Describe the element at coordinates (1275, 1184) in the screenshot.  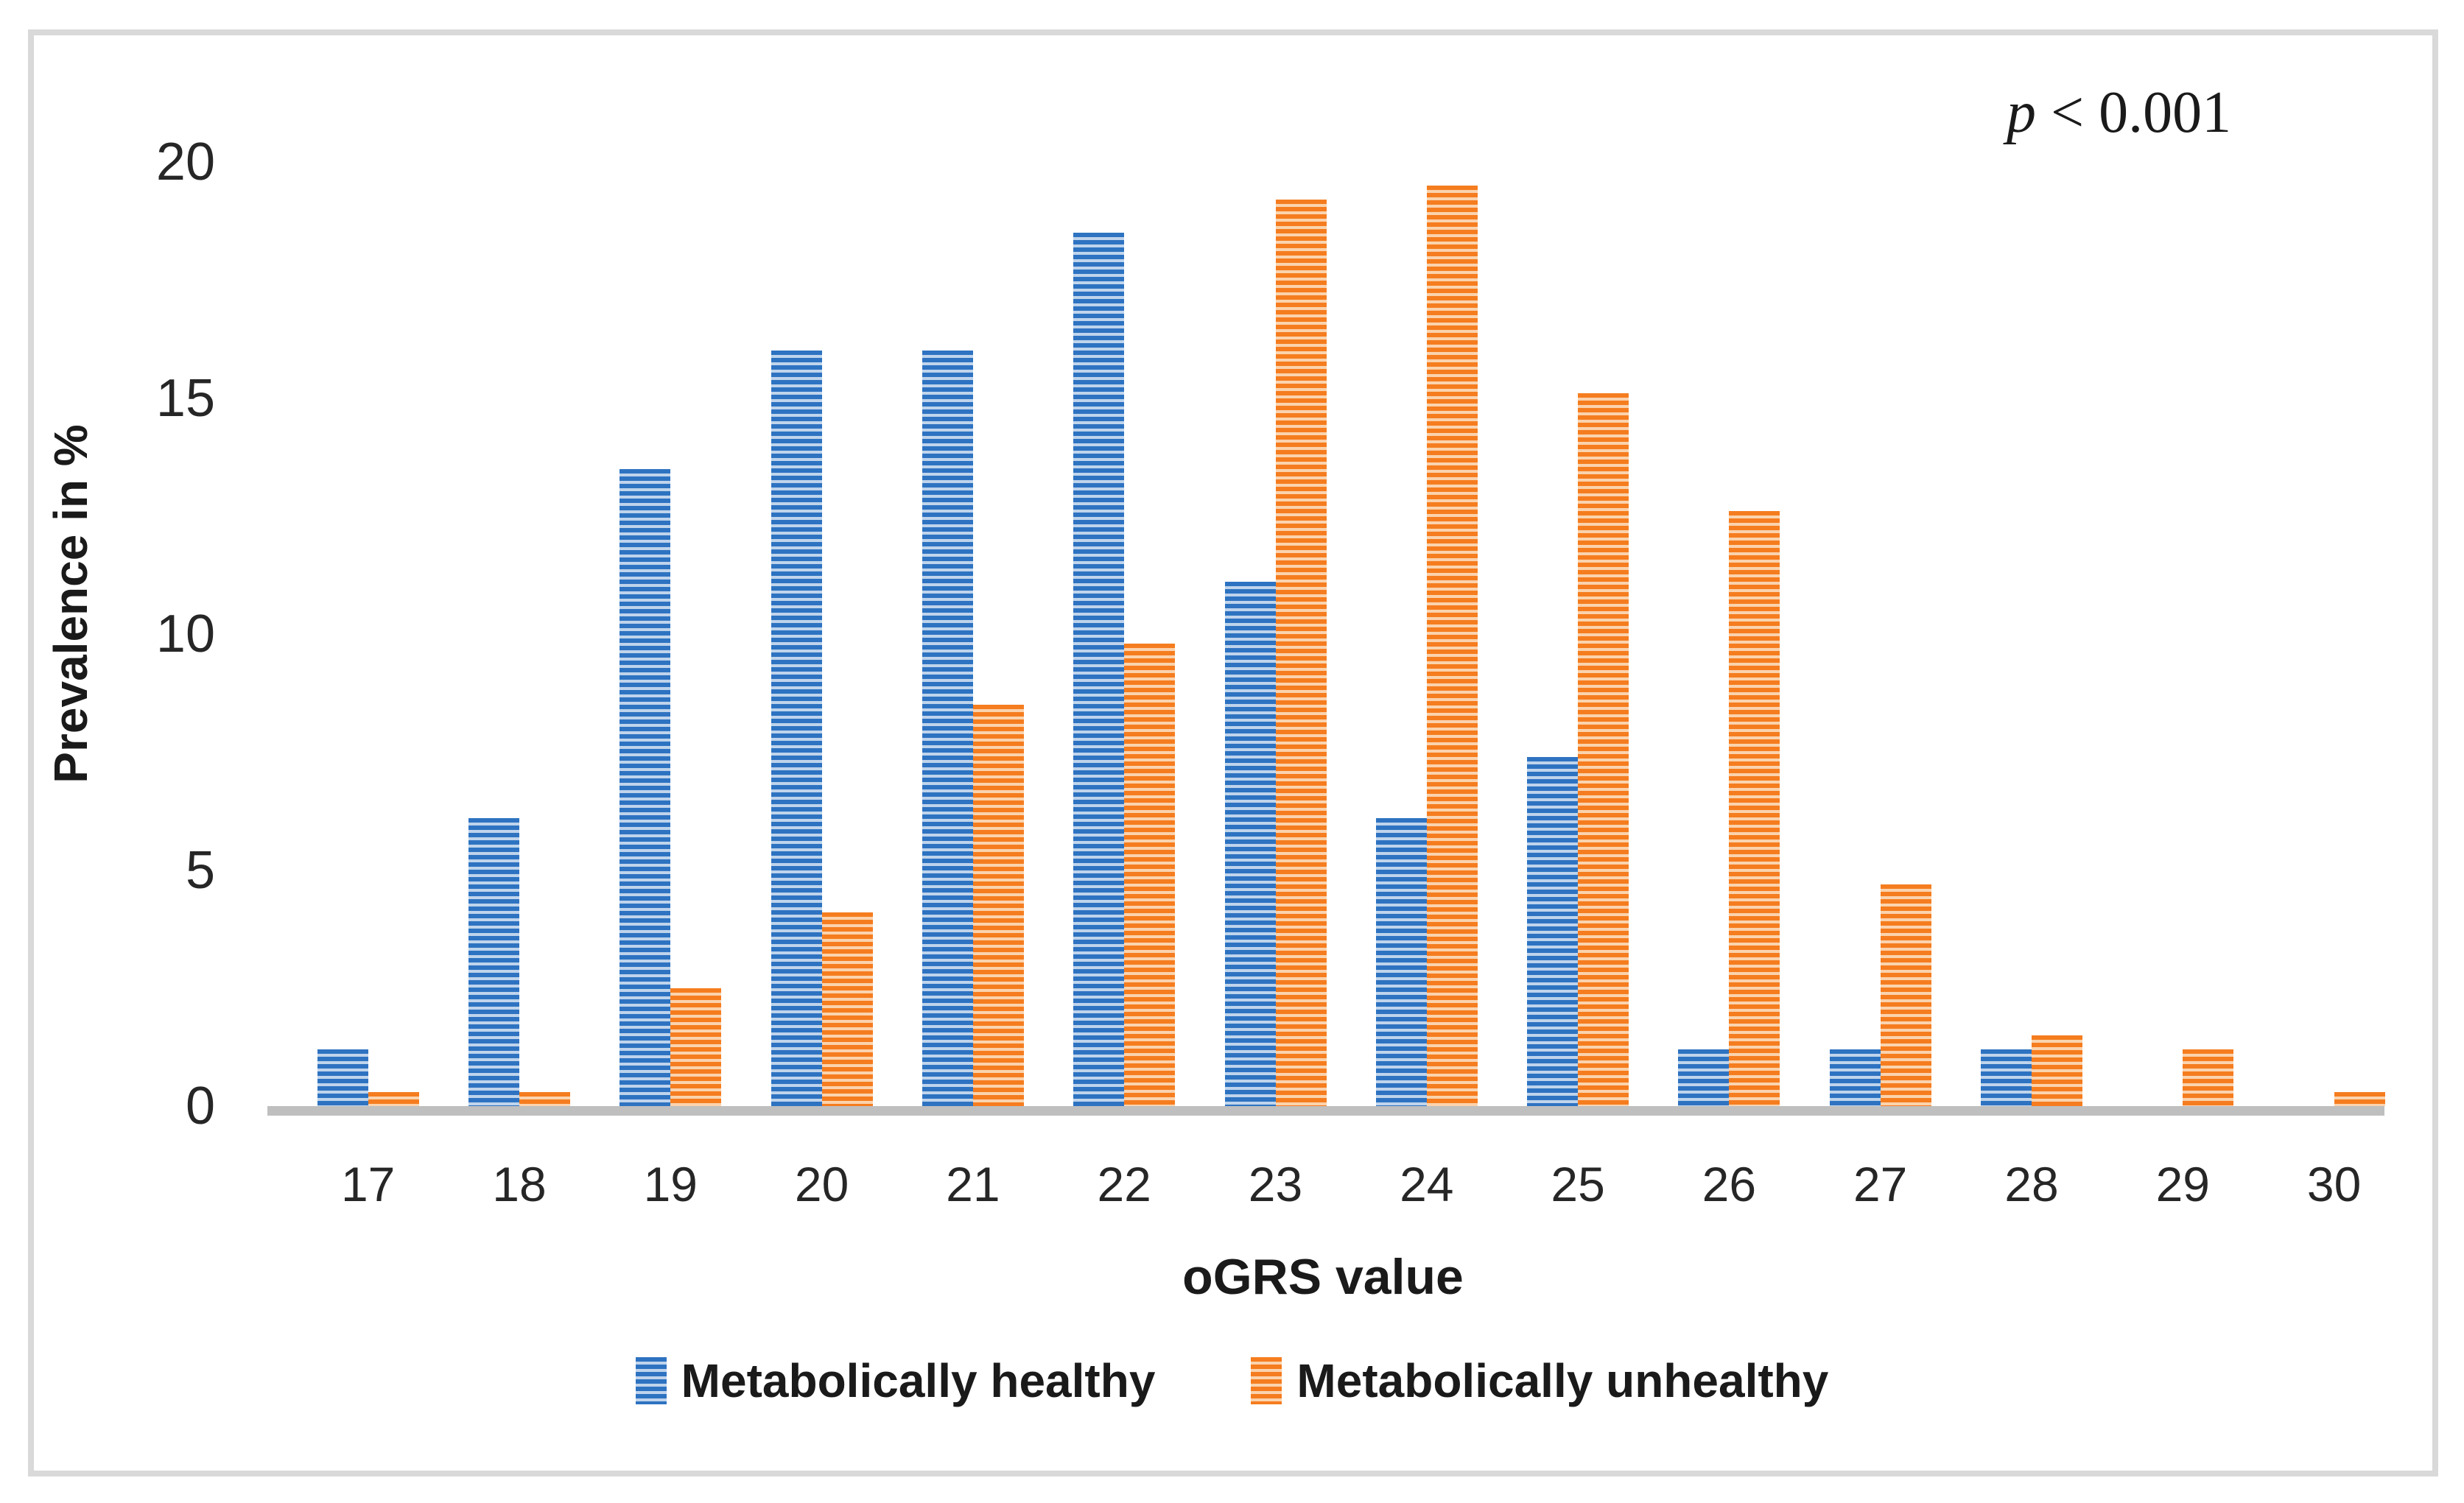
I see `x-tick-label-23: 23` at that location.